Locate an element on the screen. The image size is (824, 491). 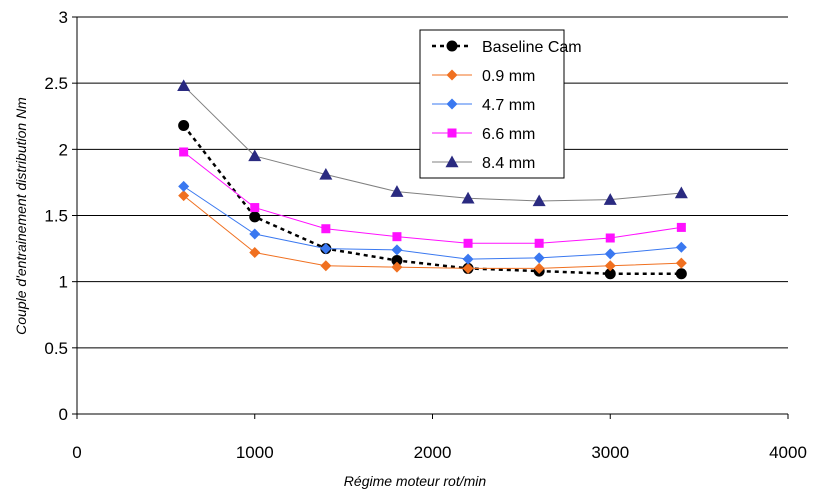
legend-label-1: 0.9 mm is located at coordinates (508, 76).